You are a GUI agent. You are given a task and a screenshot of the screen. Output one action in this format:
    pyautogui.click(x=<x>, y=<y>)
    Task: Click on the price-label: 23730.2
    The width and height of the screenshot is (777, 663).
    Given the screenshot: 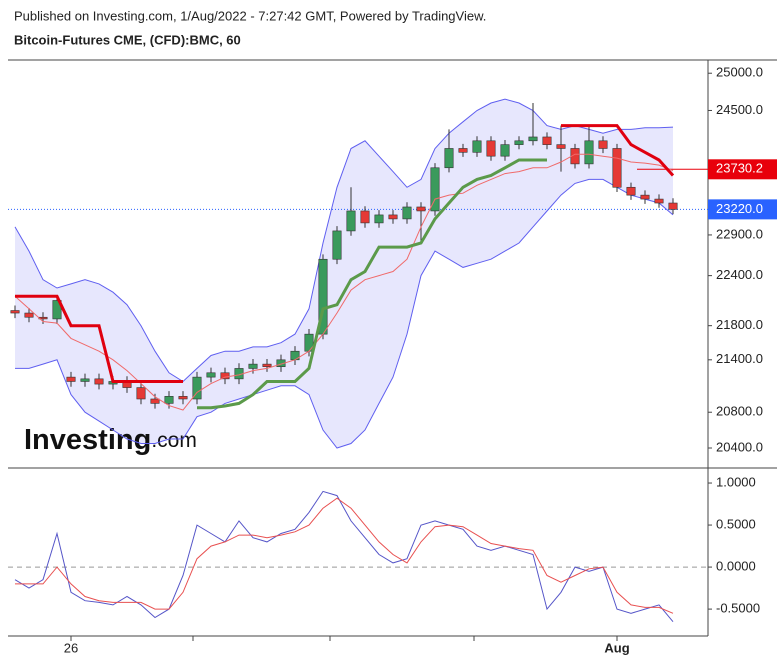 What is the action you would take?
    pyautogui.click(x=739, y=168)
    